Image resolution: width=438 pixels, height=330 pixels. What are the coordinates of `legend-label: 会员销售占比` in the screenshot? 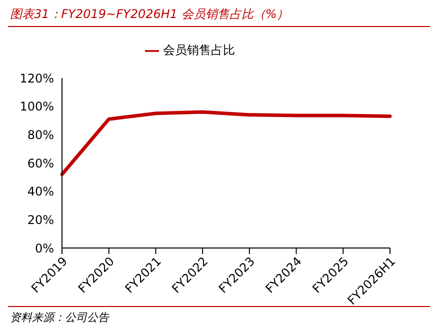 It's located at (199, 50).